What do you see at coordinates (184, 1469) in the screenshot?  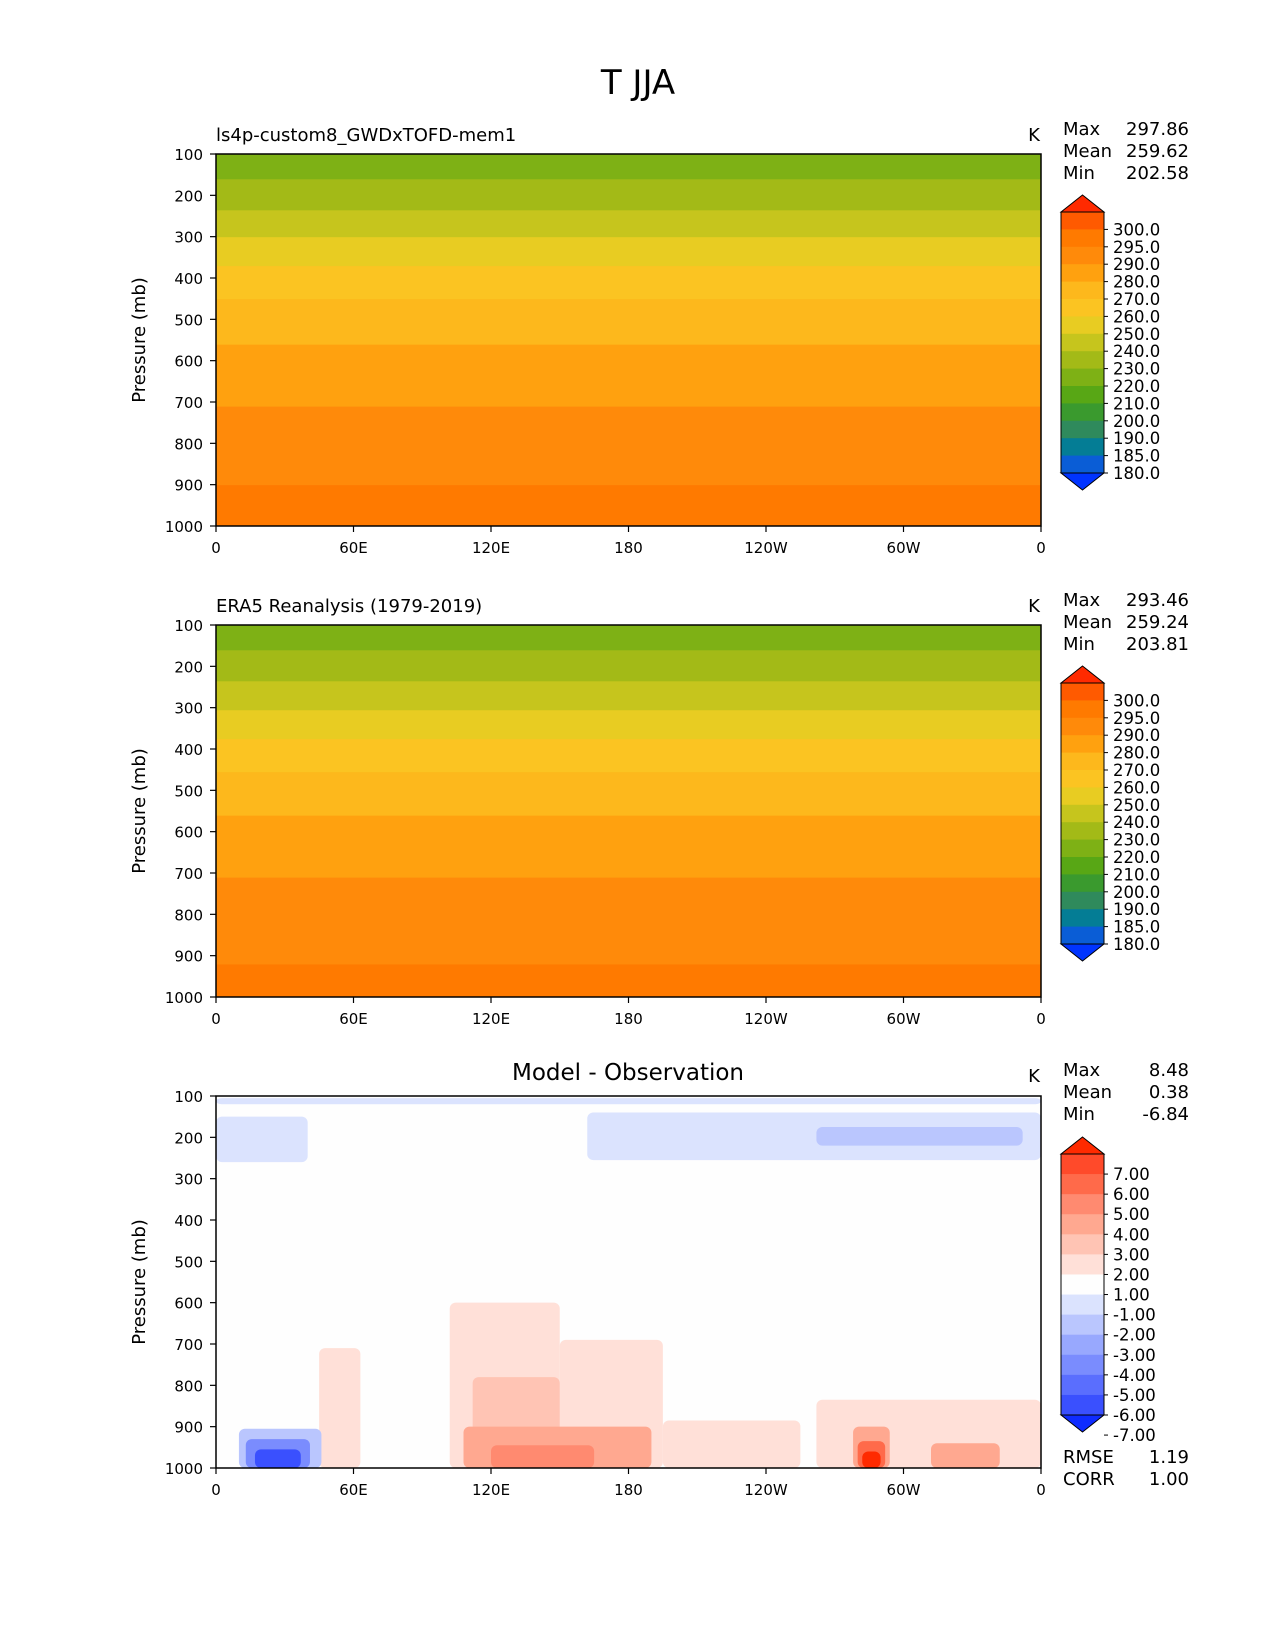 I see `y-tick-label: 1000` at bounding box center [184, 1469].